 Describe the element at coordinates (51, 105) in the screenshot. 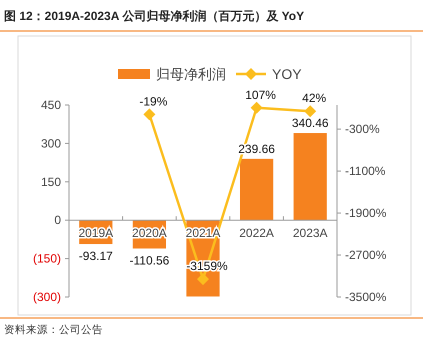

I see `y-tick-label: 450` at that location.